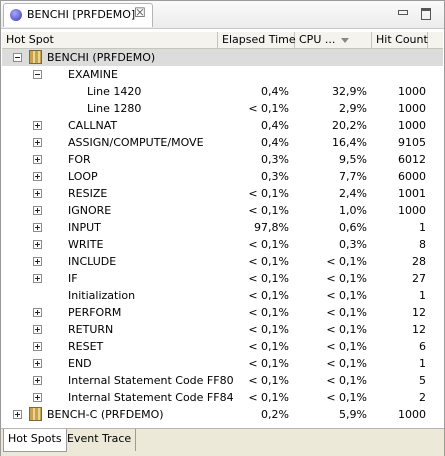 This screenshot has height=456, width=445. What do you see at coordinates (353, 210) in the screenshot?
I see `cpu-value: 1,0%` at bounding box center [353, 210].